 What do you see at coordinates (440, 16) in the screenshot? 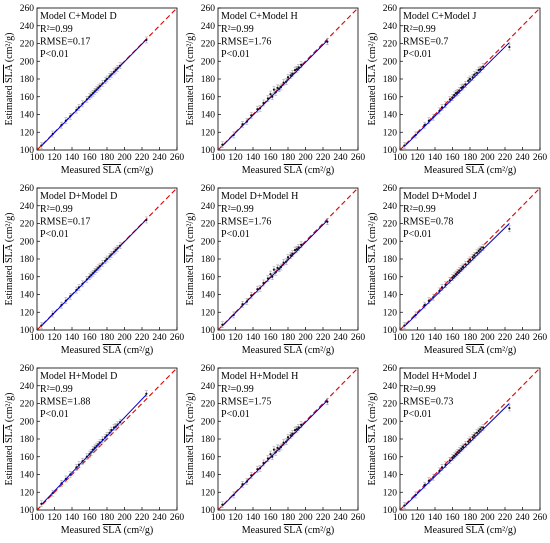
I see `panel-title: Model C+Model J` at bounding box center [440, 16].